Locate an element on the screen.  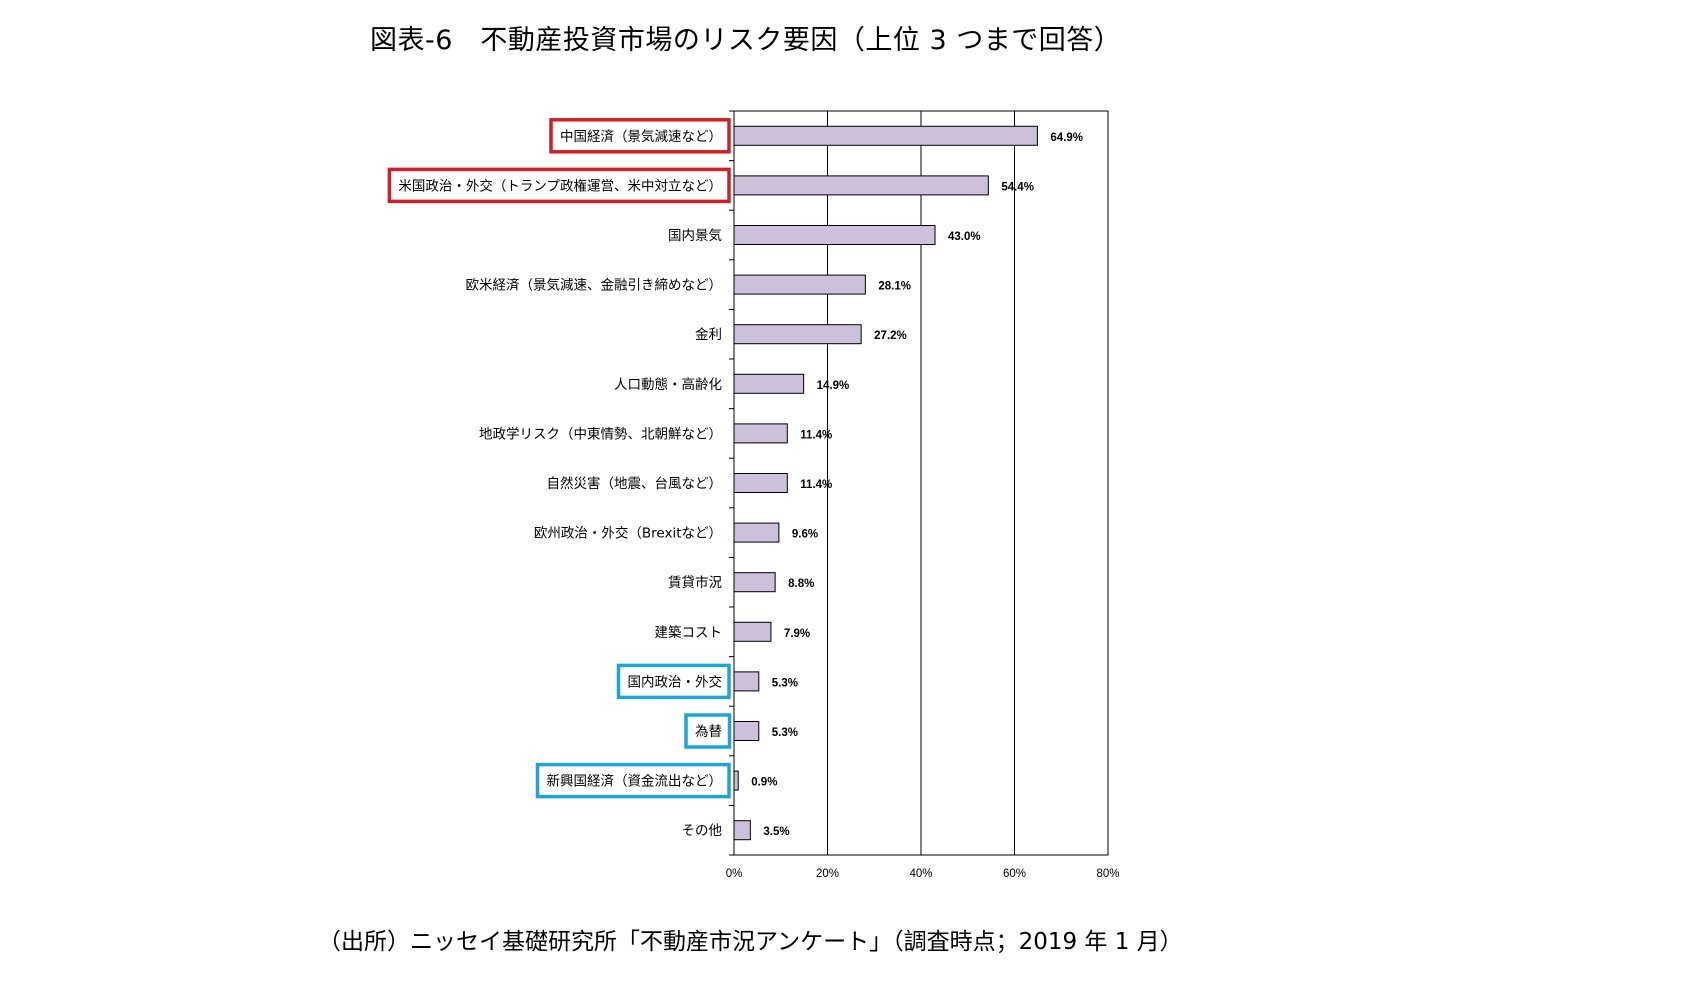
x-tick-label: 80% is located at coordinates (1107, 874).